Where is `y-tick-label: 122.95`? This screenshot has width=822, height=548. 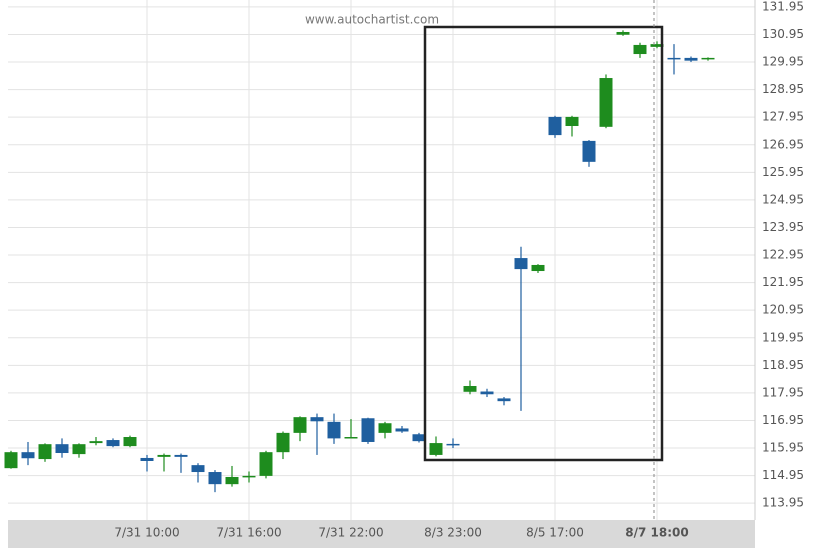 y-tick-label: 122.95 is located at coordinates (783, 255).